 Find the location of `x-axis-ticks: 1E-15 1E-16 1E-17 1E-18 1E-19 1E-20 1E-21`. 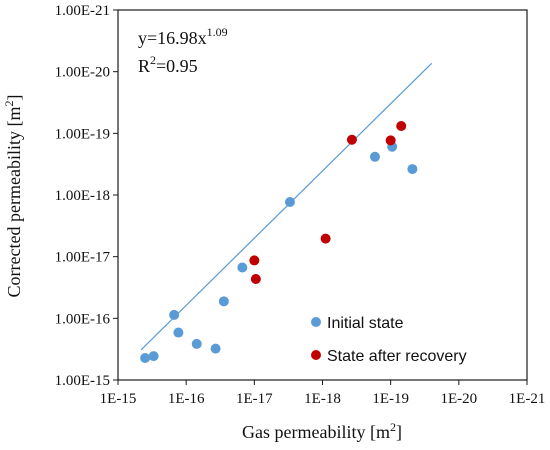

x-axis-ticks: 1E-15 1E-16 1E-17 1E-18 1E-19 1E-20 1E-21 is located at coordinates (323, 393).